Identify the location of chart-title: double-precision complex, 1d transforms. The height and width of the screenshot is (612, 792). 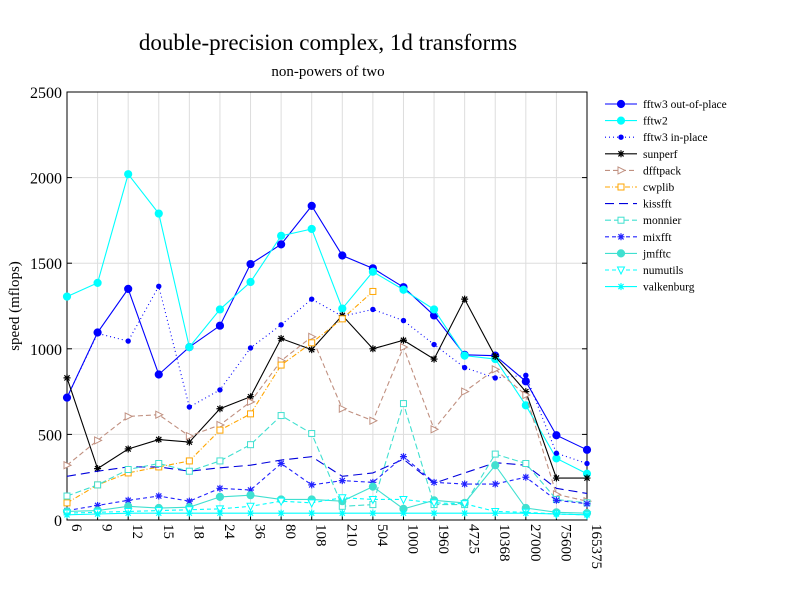
(328, 42).